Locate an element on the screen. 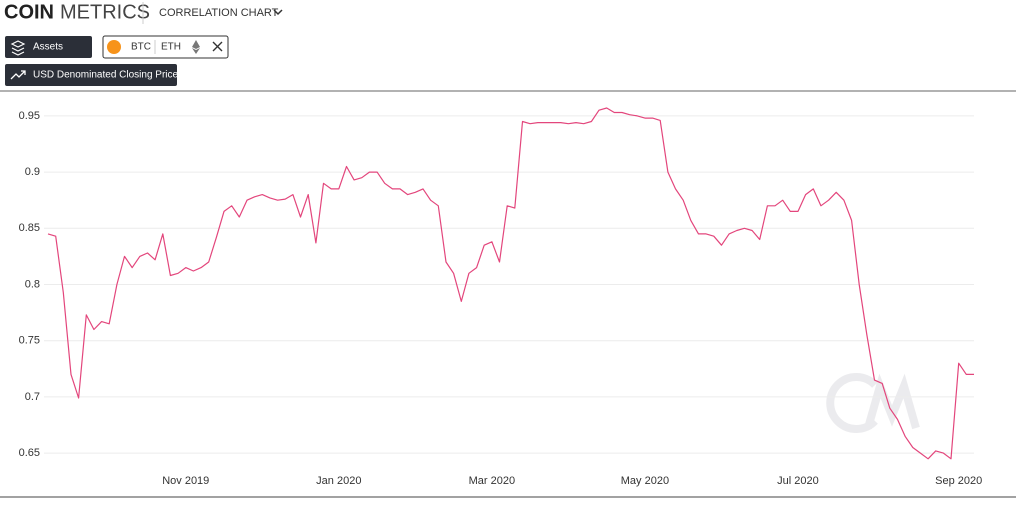 The image size is (1024, 505). view-selector: CORRELATION CHART is located at coordinates (219, 13).